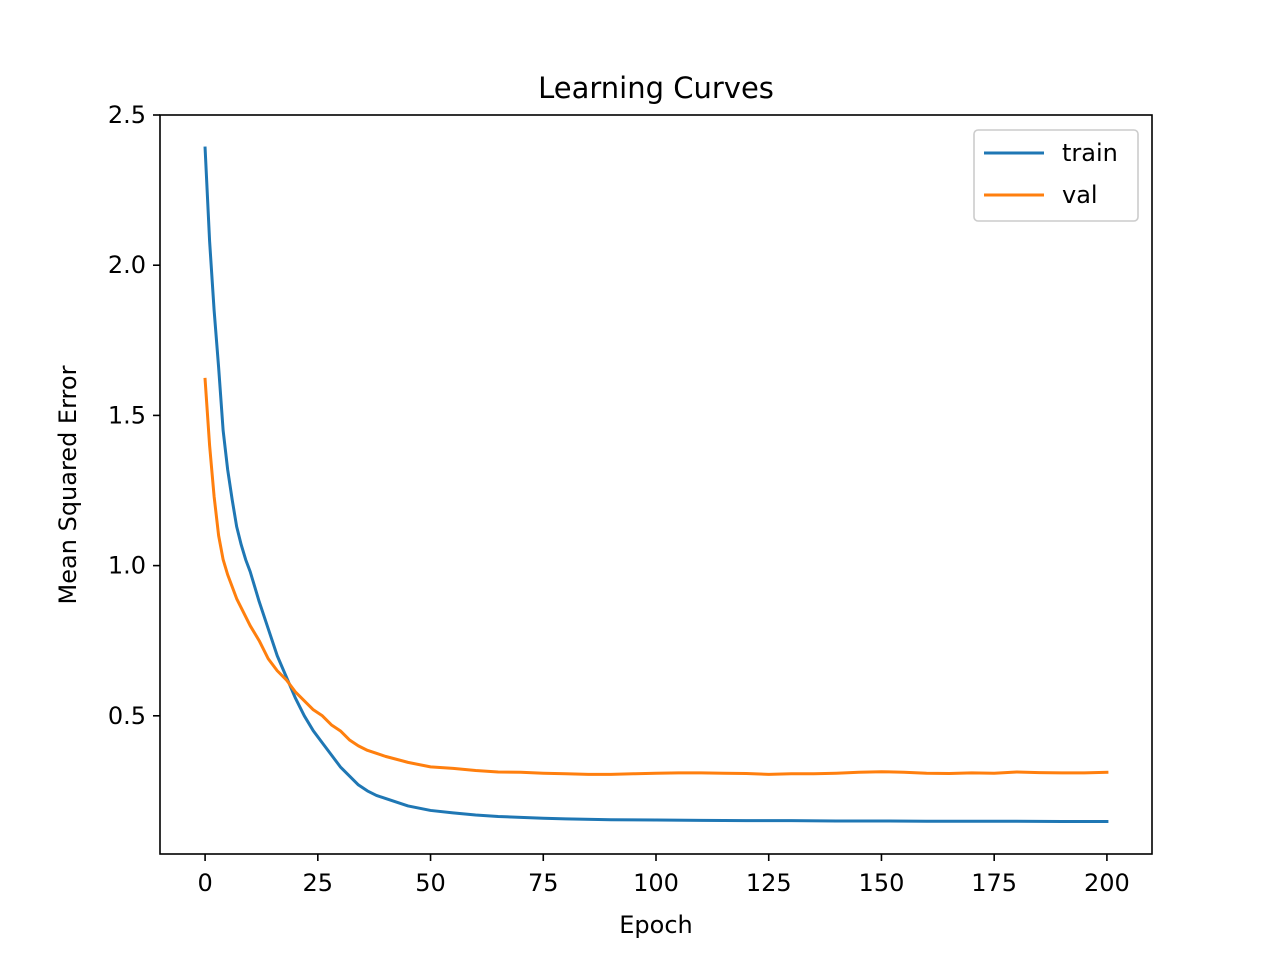 The image size is (1280, 960). Describe the element at coordinates (204, 883) in the screenshot. I see `x-tick-label: 0` at that location.